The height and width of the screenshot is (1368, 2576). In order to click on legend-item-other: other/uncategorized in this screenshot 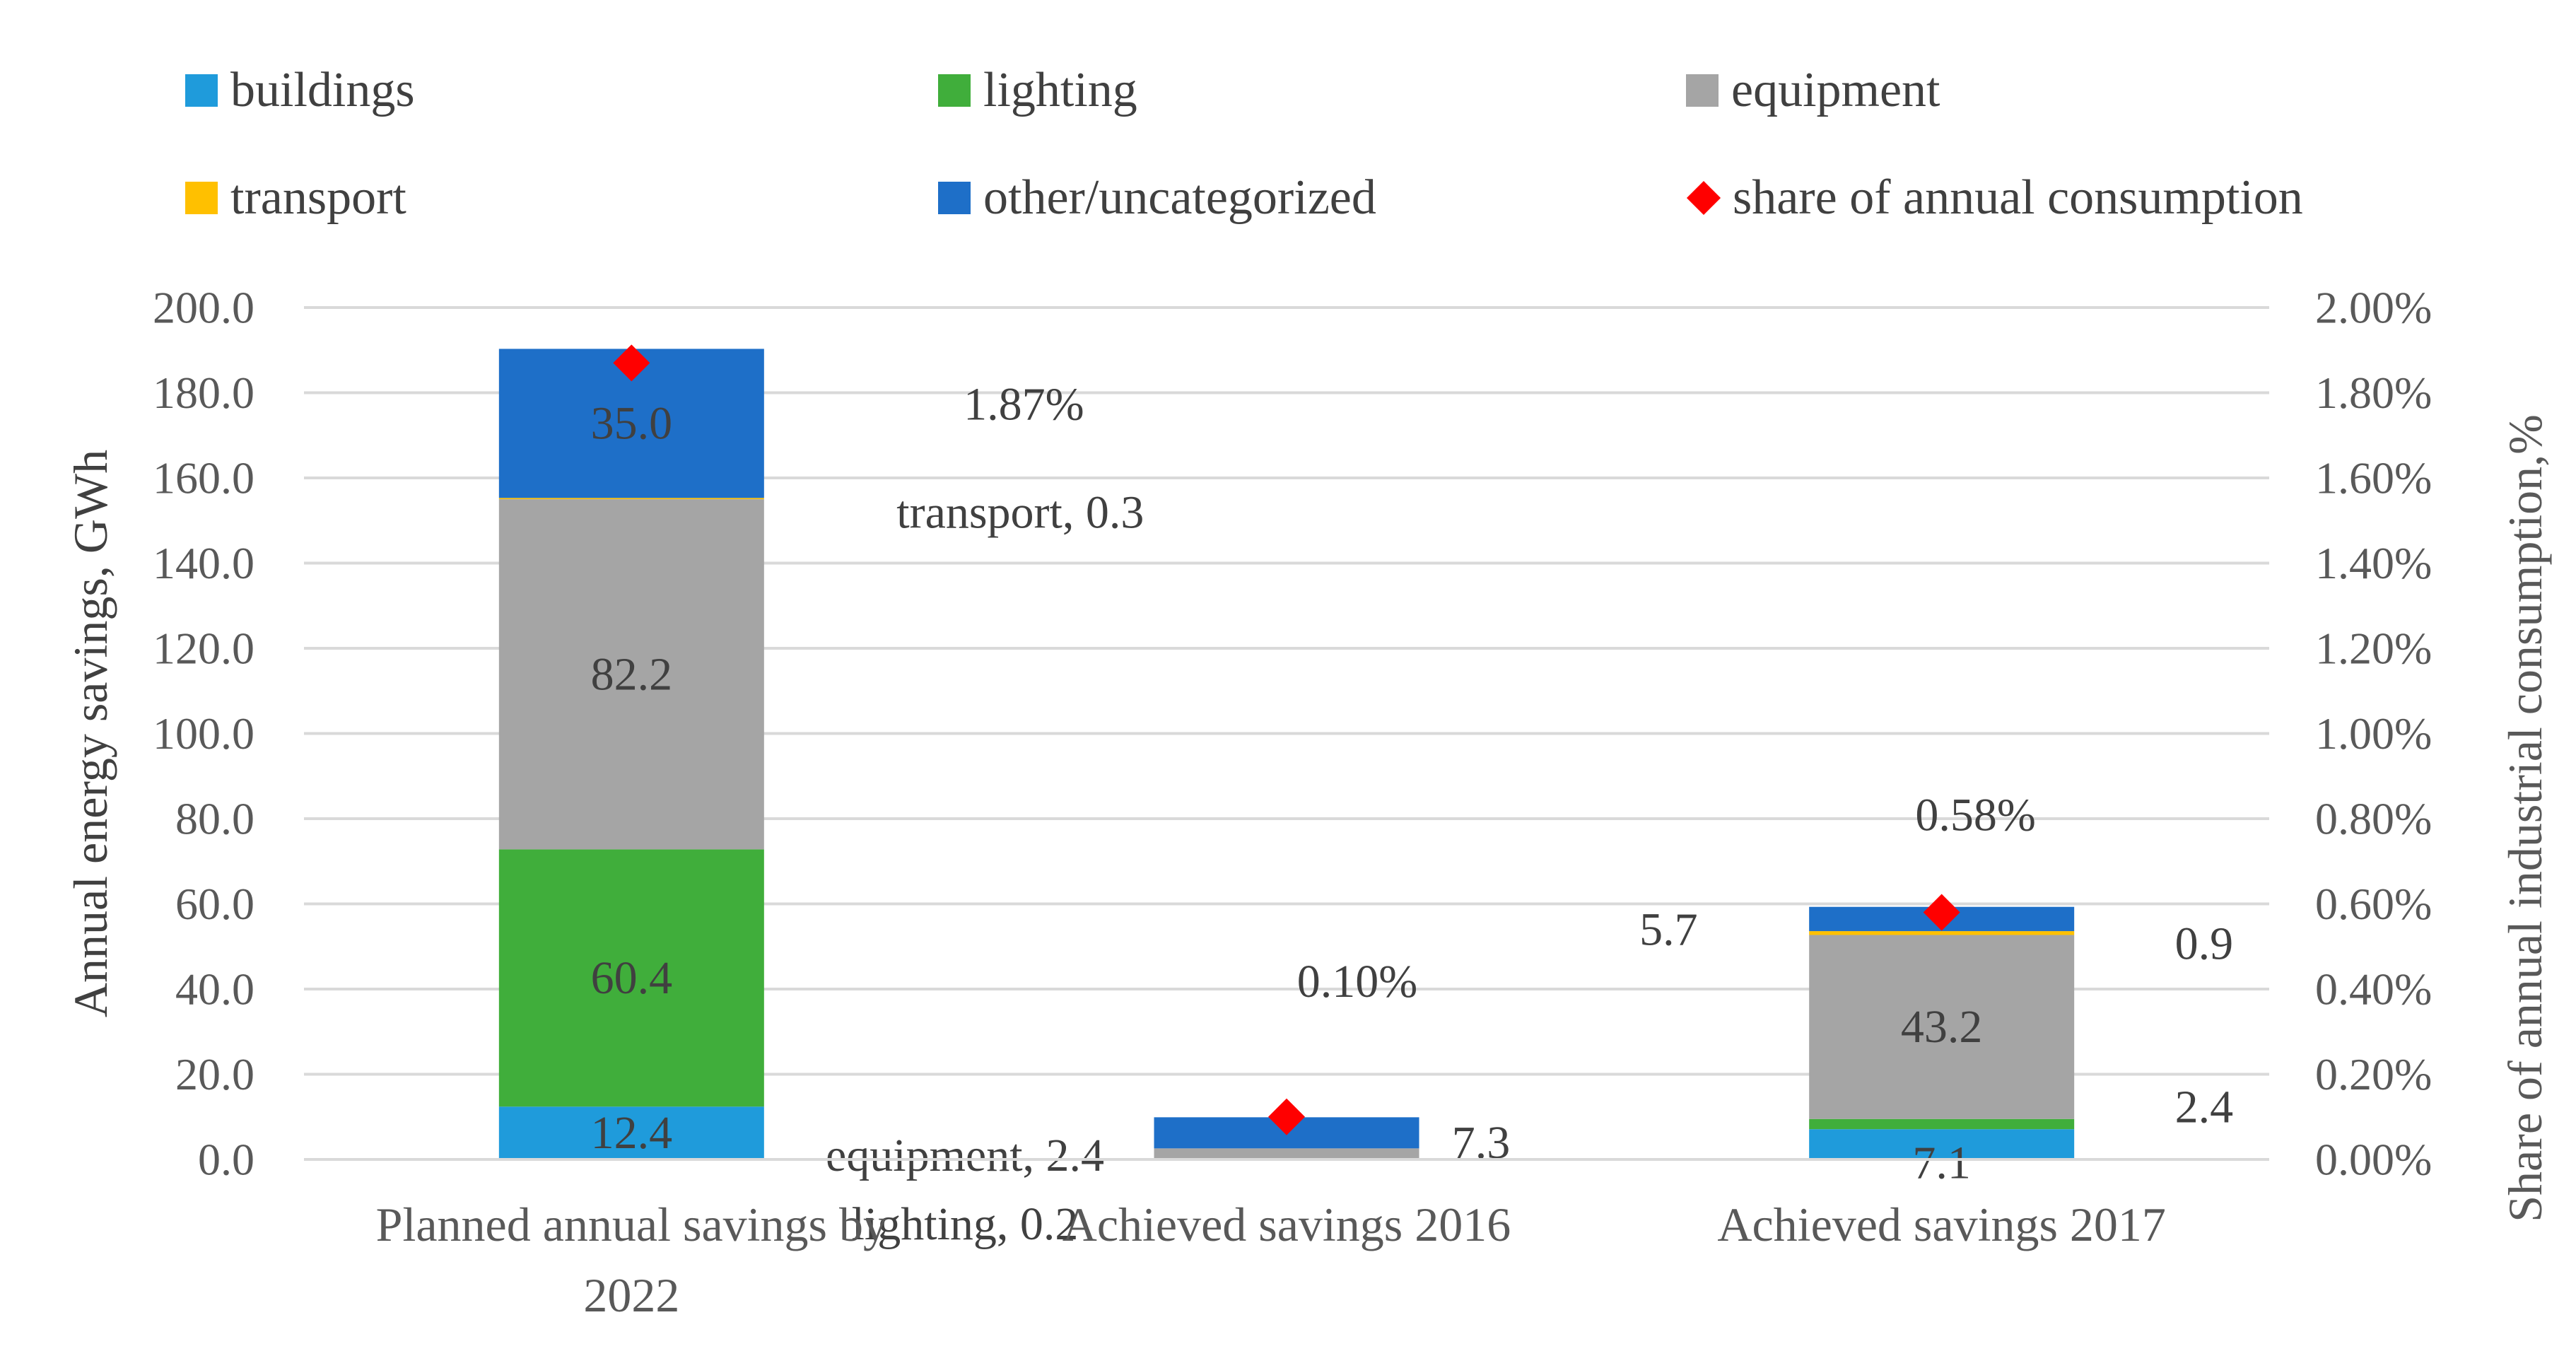, I will do `click(1157, 198)`.